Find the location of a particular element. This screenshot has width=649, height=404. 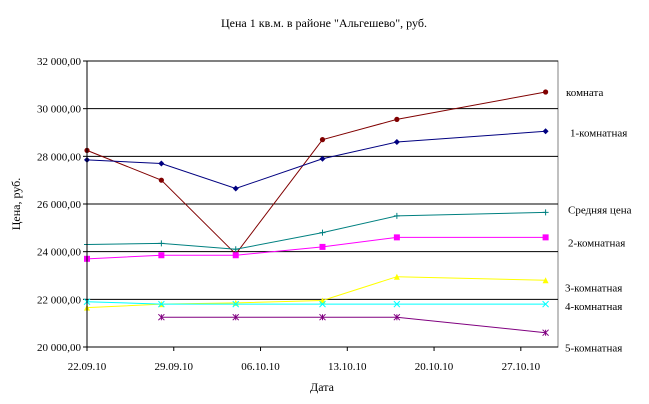

x-tick-label: 13.10.10 is located at coordinates (347, 367).